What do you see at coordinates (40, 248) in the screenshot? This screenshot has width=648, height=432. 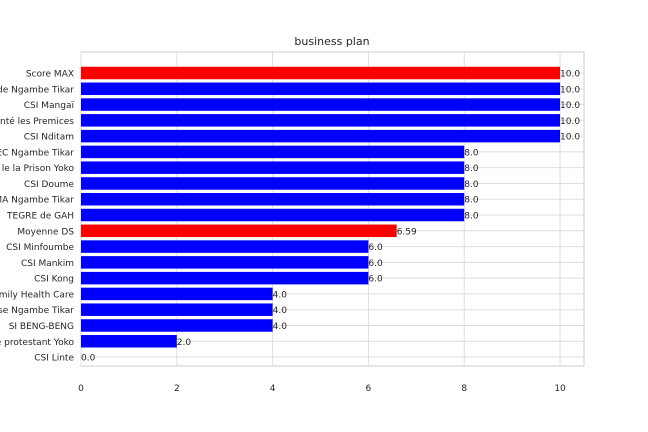 I see `category-label: CSI Minfoumbe` at bounding box center [40, 248].